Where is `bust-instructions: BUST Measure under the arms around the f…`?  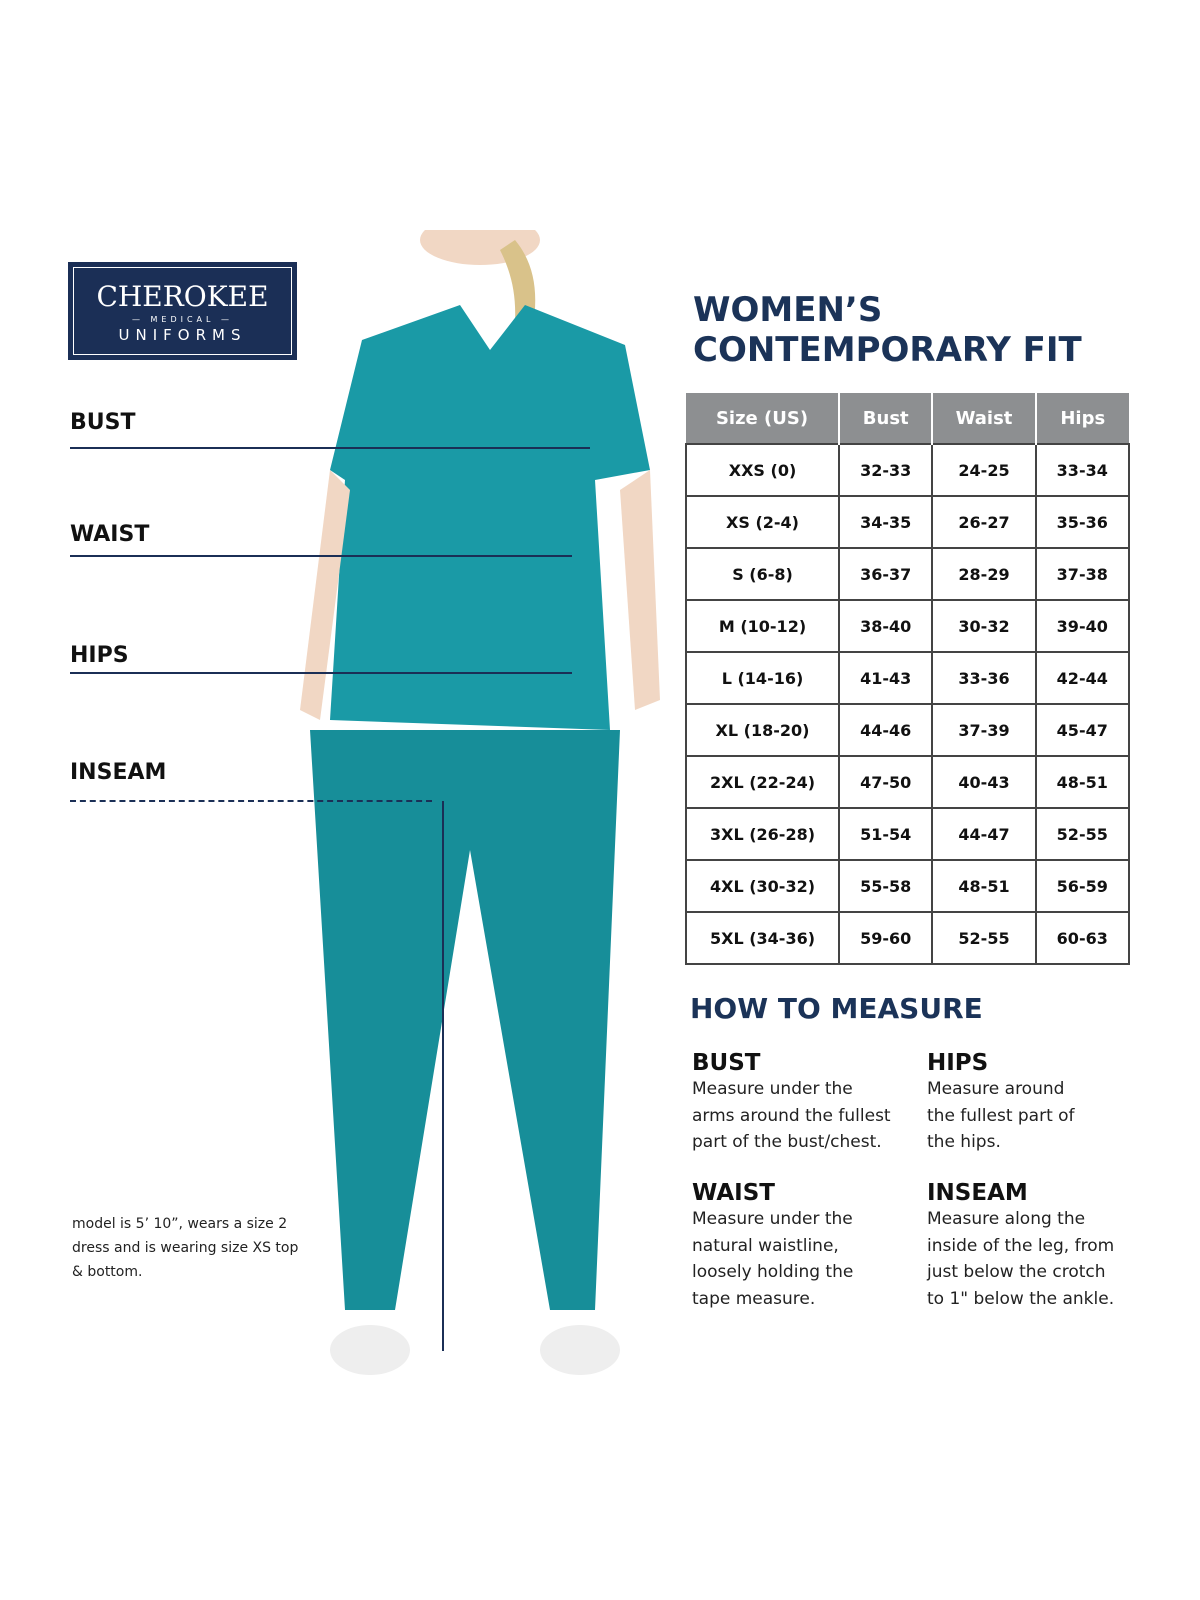 bust-instructions: BUST Measure under the arms around the f… is located at coordinates (794, 1103).